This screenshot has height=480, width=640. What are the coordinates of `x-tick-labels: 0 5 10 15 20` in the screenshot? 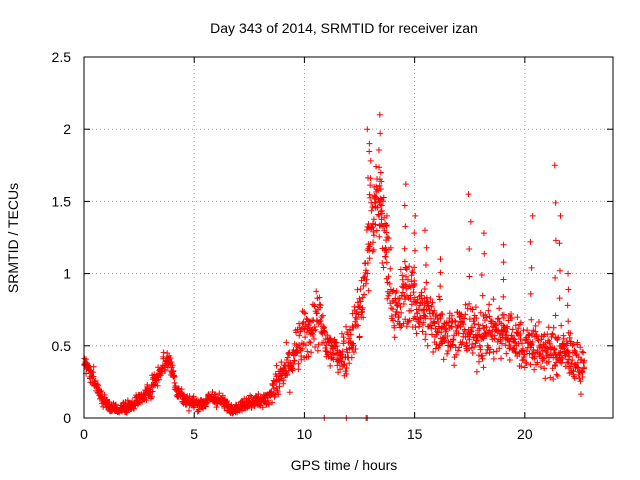 It's located at (306, 434).